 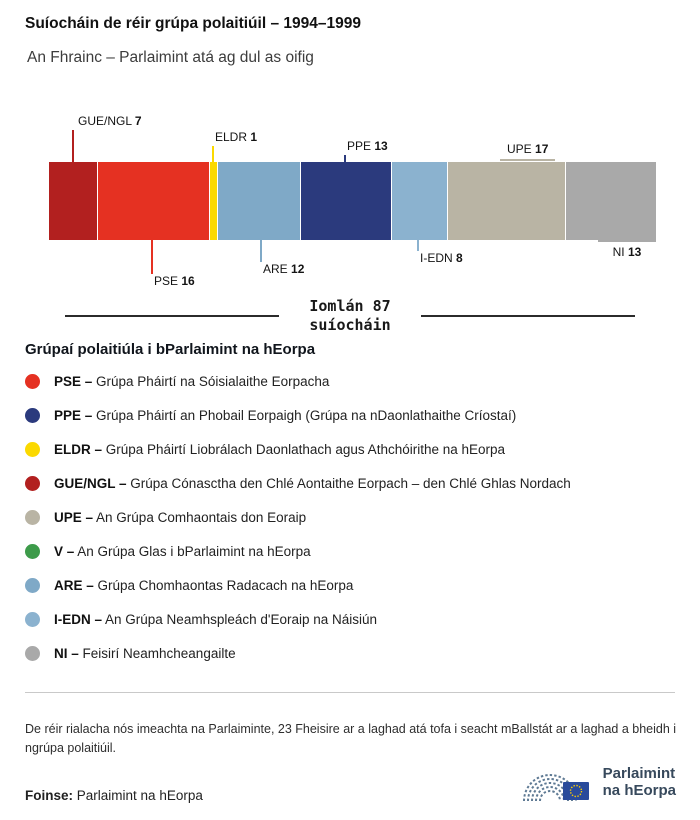 I want to click on callout-code: UPE, so click(x=519, y=149).